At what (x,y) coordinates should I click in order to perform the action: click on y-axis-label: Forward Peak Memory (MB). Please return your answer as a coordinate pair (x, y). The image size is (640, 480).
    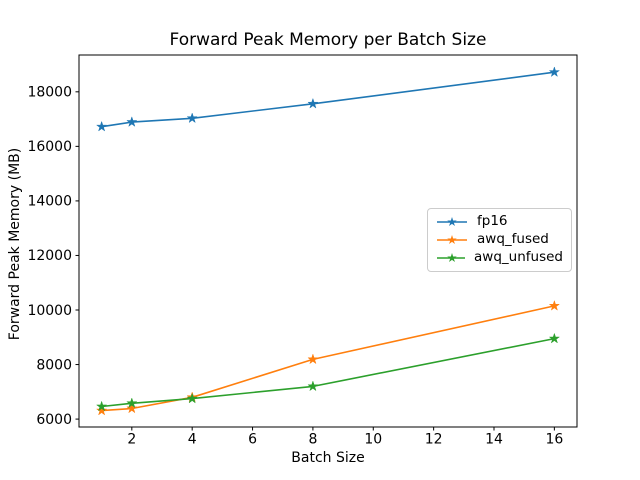
    Looking at the image, I should click on (15, 244).